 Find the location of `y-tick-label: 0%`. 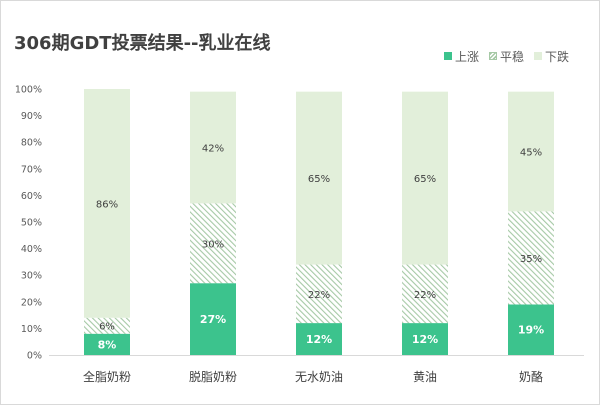

y-tick-label: 0% is located at coordinates (34, 356).